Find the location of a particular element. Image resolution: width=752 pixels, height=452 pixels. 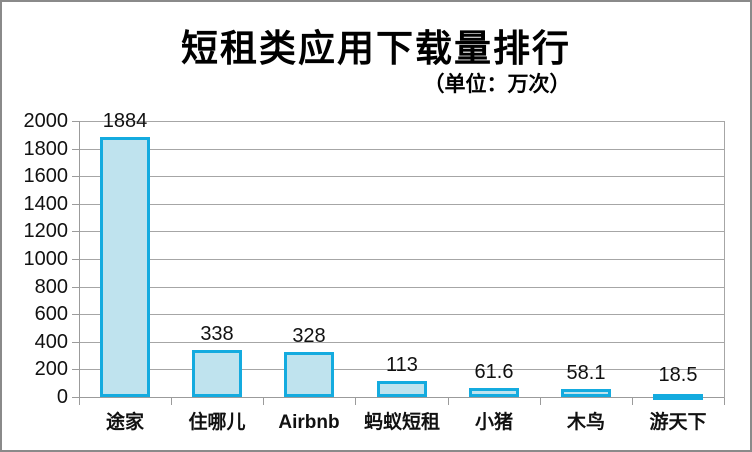

bar-value-label: 61.6 is located at coordinates (494, 372).